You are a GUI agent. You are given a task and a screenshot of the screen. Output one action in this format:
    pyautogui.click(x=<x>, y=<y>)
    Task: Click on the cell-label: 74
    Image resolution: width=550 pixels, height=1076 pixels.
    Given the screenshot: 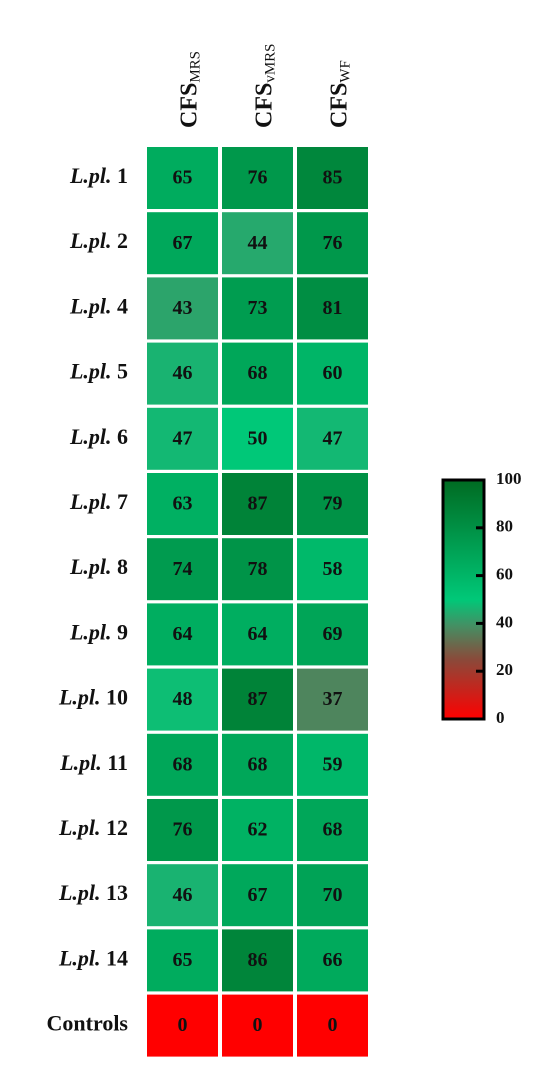 What is the action you would take?
    pyautogui.click(x=183, y=569)
    